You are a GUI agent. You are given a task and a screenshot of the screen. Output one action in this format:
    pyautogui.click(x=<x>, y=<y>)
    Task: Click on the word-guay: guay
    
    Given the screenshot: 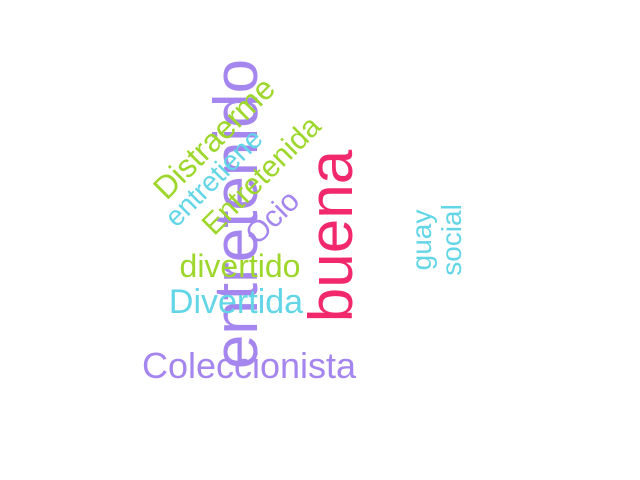 What is the action you would take?
    pyautogui.click(x=421, y=240)
    